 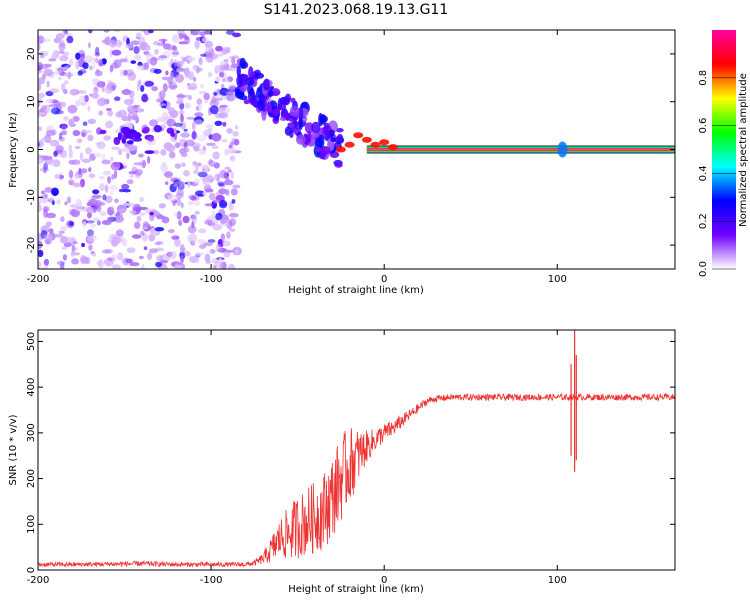 I want to click on colorbar-label: Normalized spectral amplitude, so click(x=743, y=150).